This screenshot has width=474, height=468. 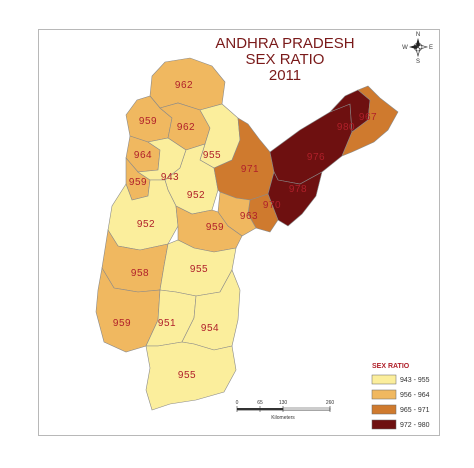 I want to click on legend-item: 965 - 971, so click(x=400, y=409).